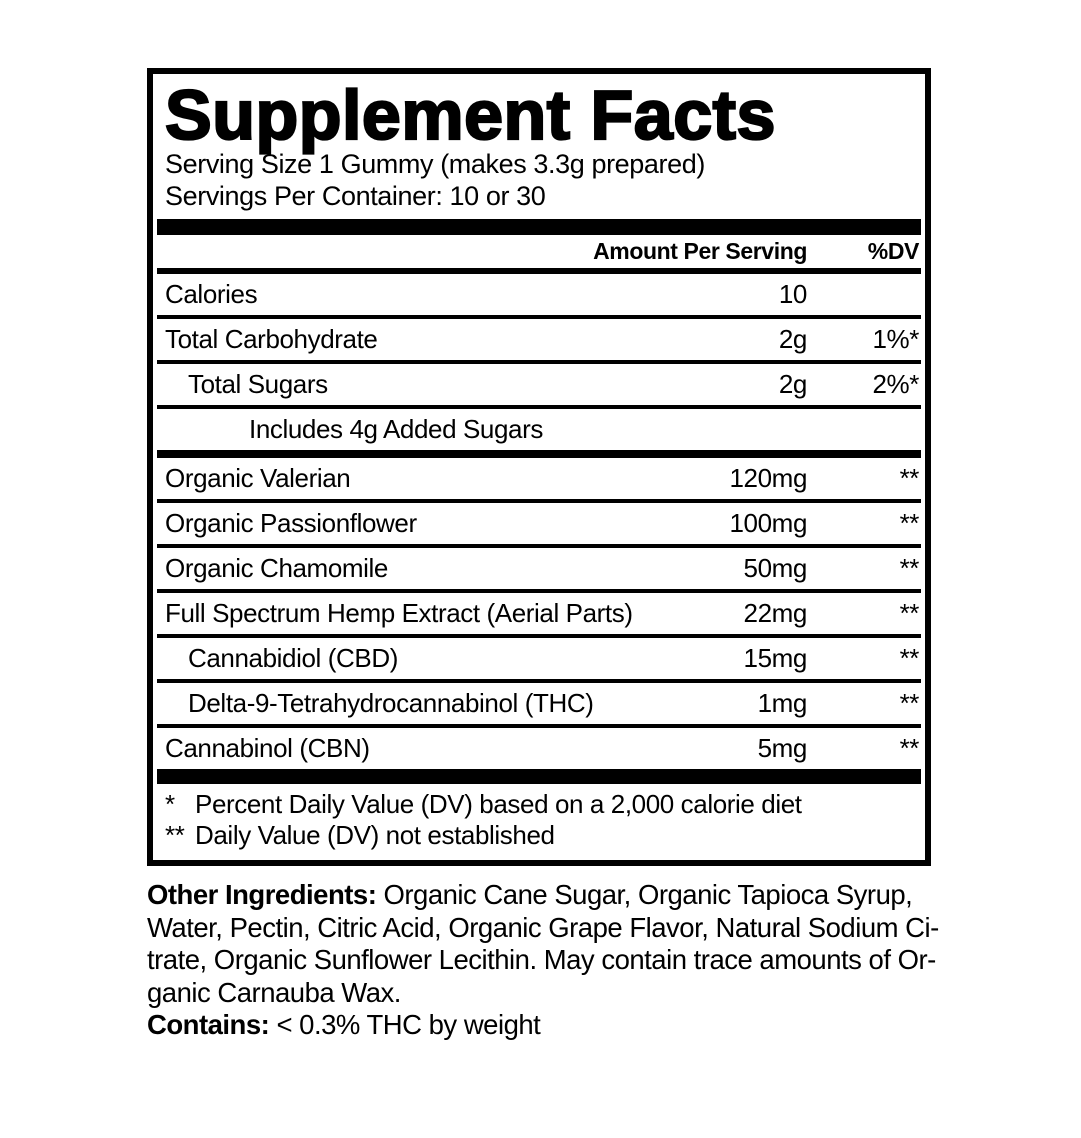 The height and width of the screenshot is (1138, 1081). I want to click on servings-per-container-text: Servings Per Container: 10 or 30, so click(355, 196).